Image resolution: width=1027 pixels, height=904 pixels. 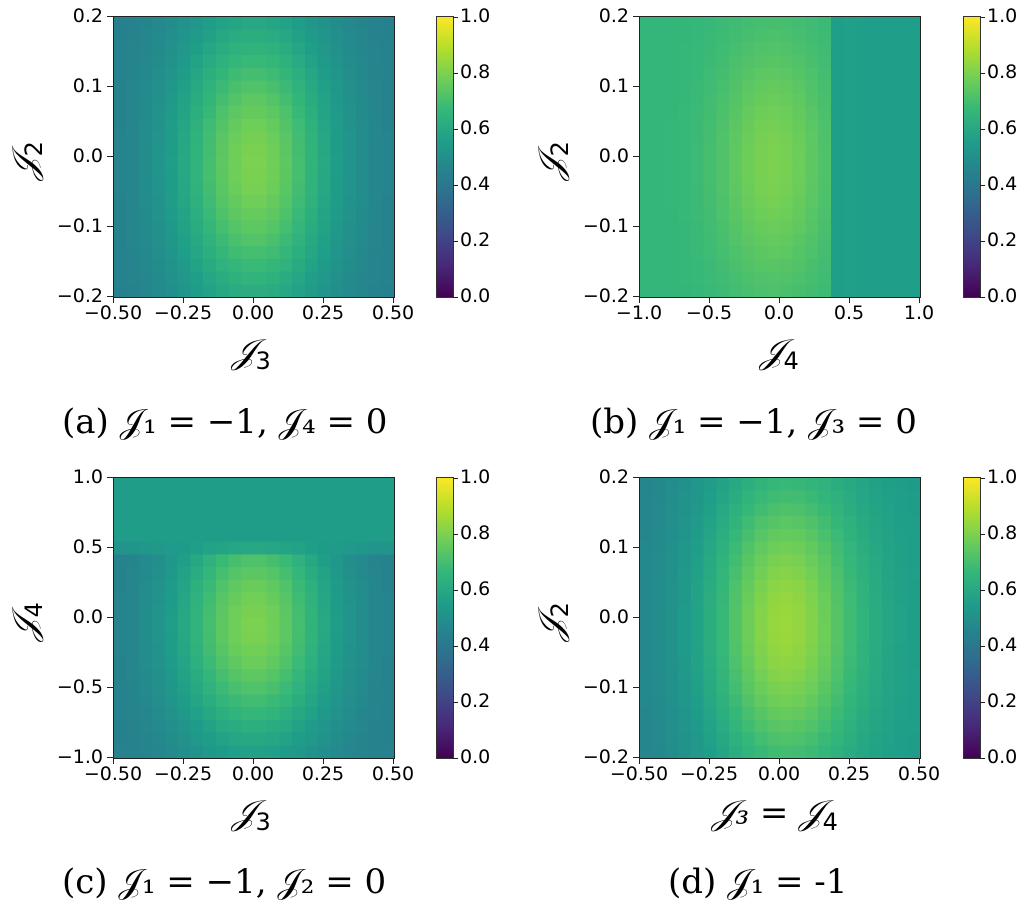 I want to click on heatmap-plot-c, so click(x=254, y=618).